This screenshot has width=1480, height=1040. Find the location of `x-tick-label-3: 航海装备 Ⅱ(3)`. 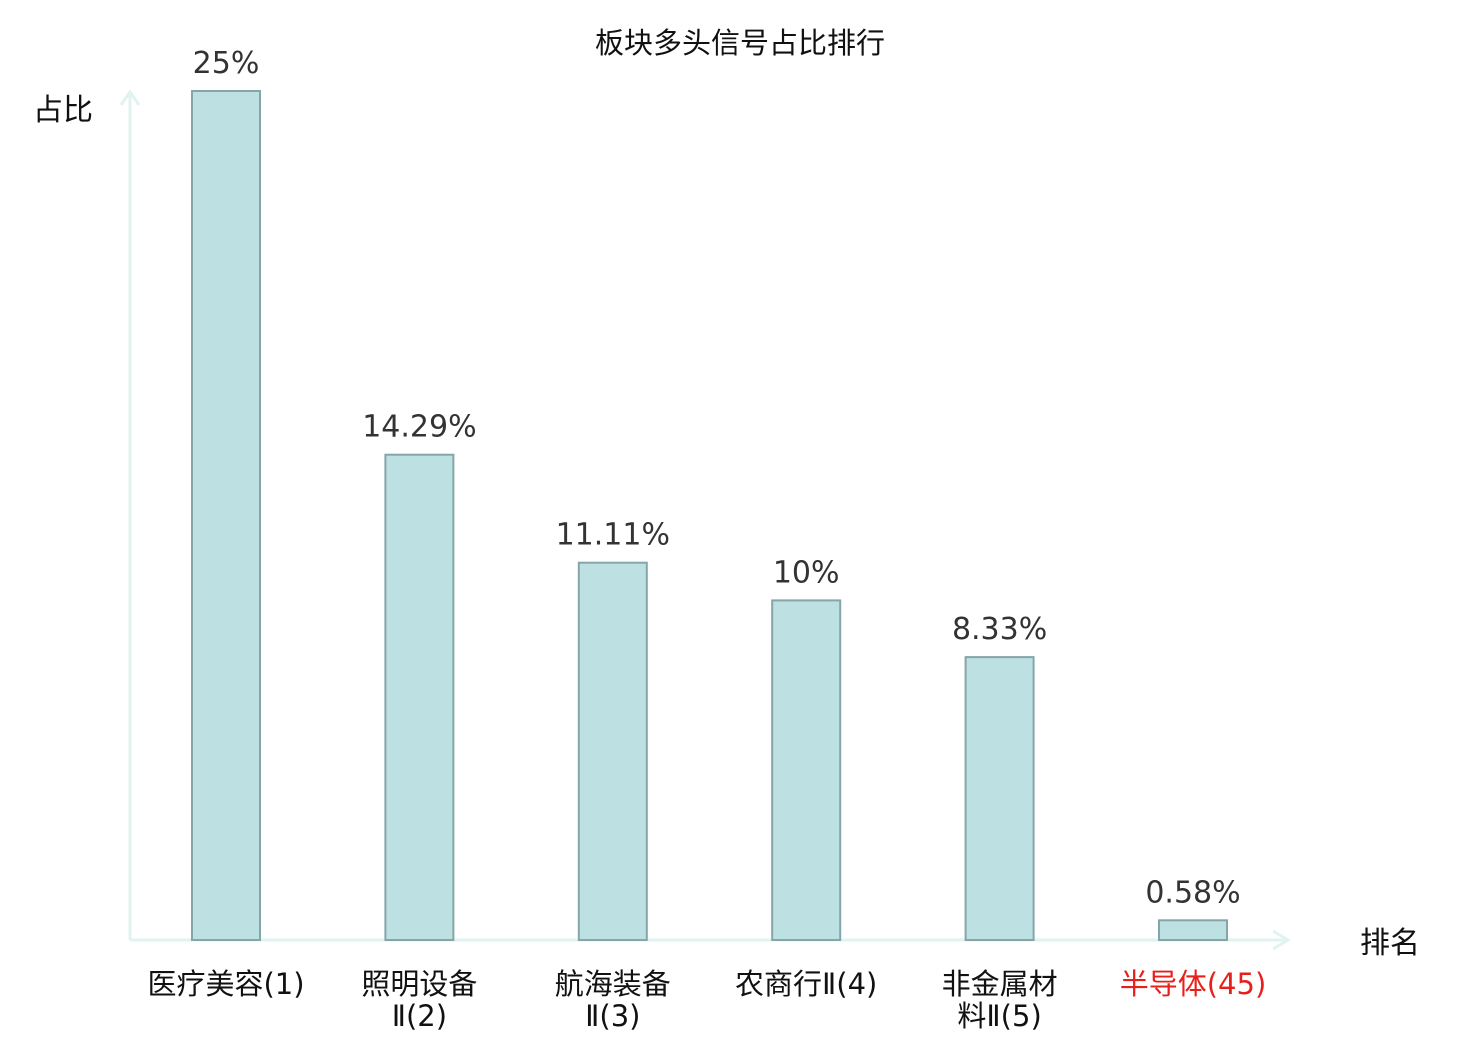

x-tick-label-3: 航海装备 Ⅱ(3) is located at coordinates (613, 1000).